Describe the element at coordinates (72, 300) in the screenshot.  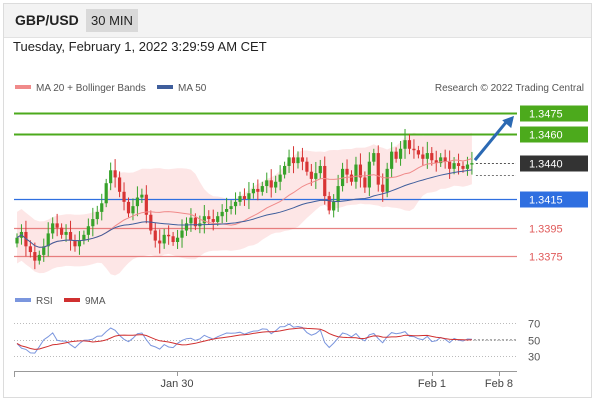
I see `ma9-legend-swatch` at that location.